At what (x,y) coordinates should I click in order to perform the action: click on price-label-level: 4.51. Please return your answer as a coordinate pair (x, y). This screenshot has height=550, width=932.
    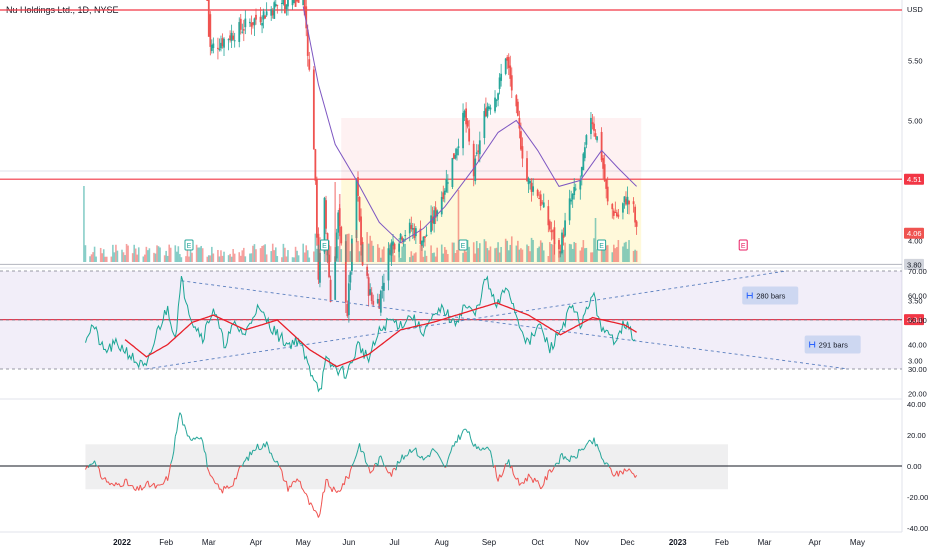
    Looking at the image, I should click on (914, 179).